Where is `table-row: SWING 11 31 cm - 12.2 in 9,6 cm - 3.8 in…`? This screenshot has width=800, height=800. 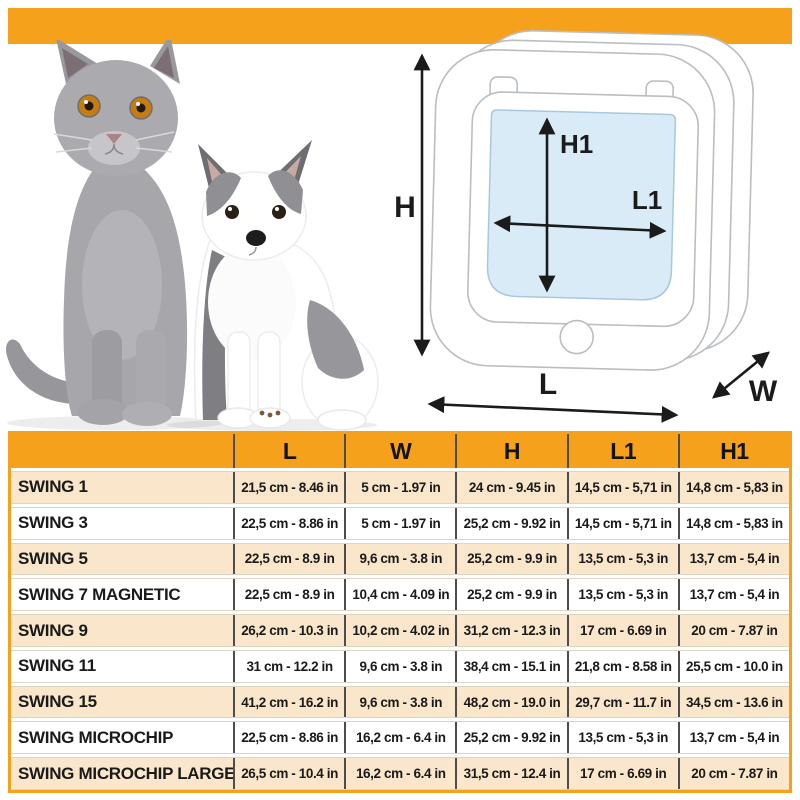 table-row: SWING 11 31 cm - 12.2 in 9,6 cm - 3.8 in… is located at coordinates (400, 666).